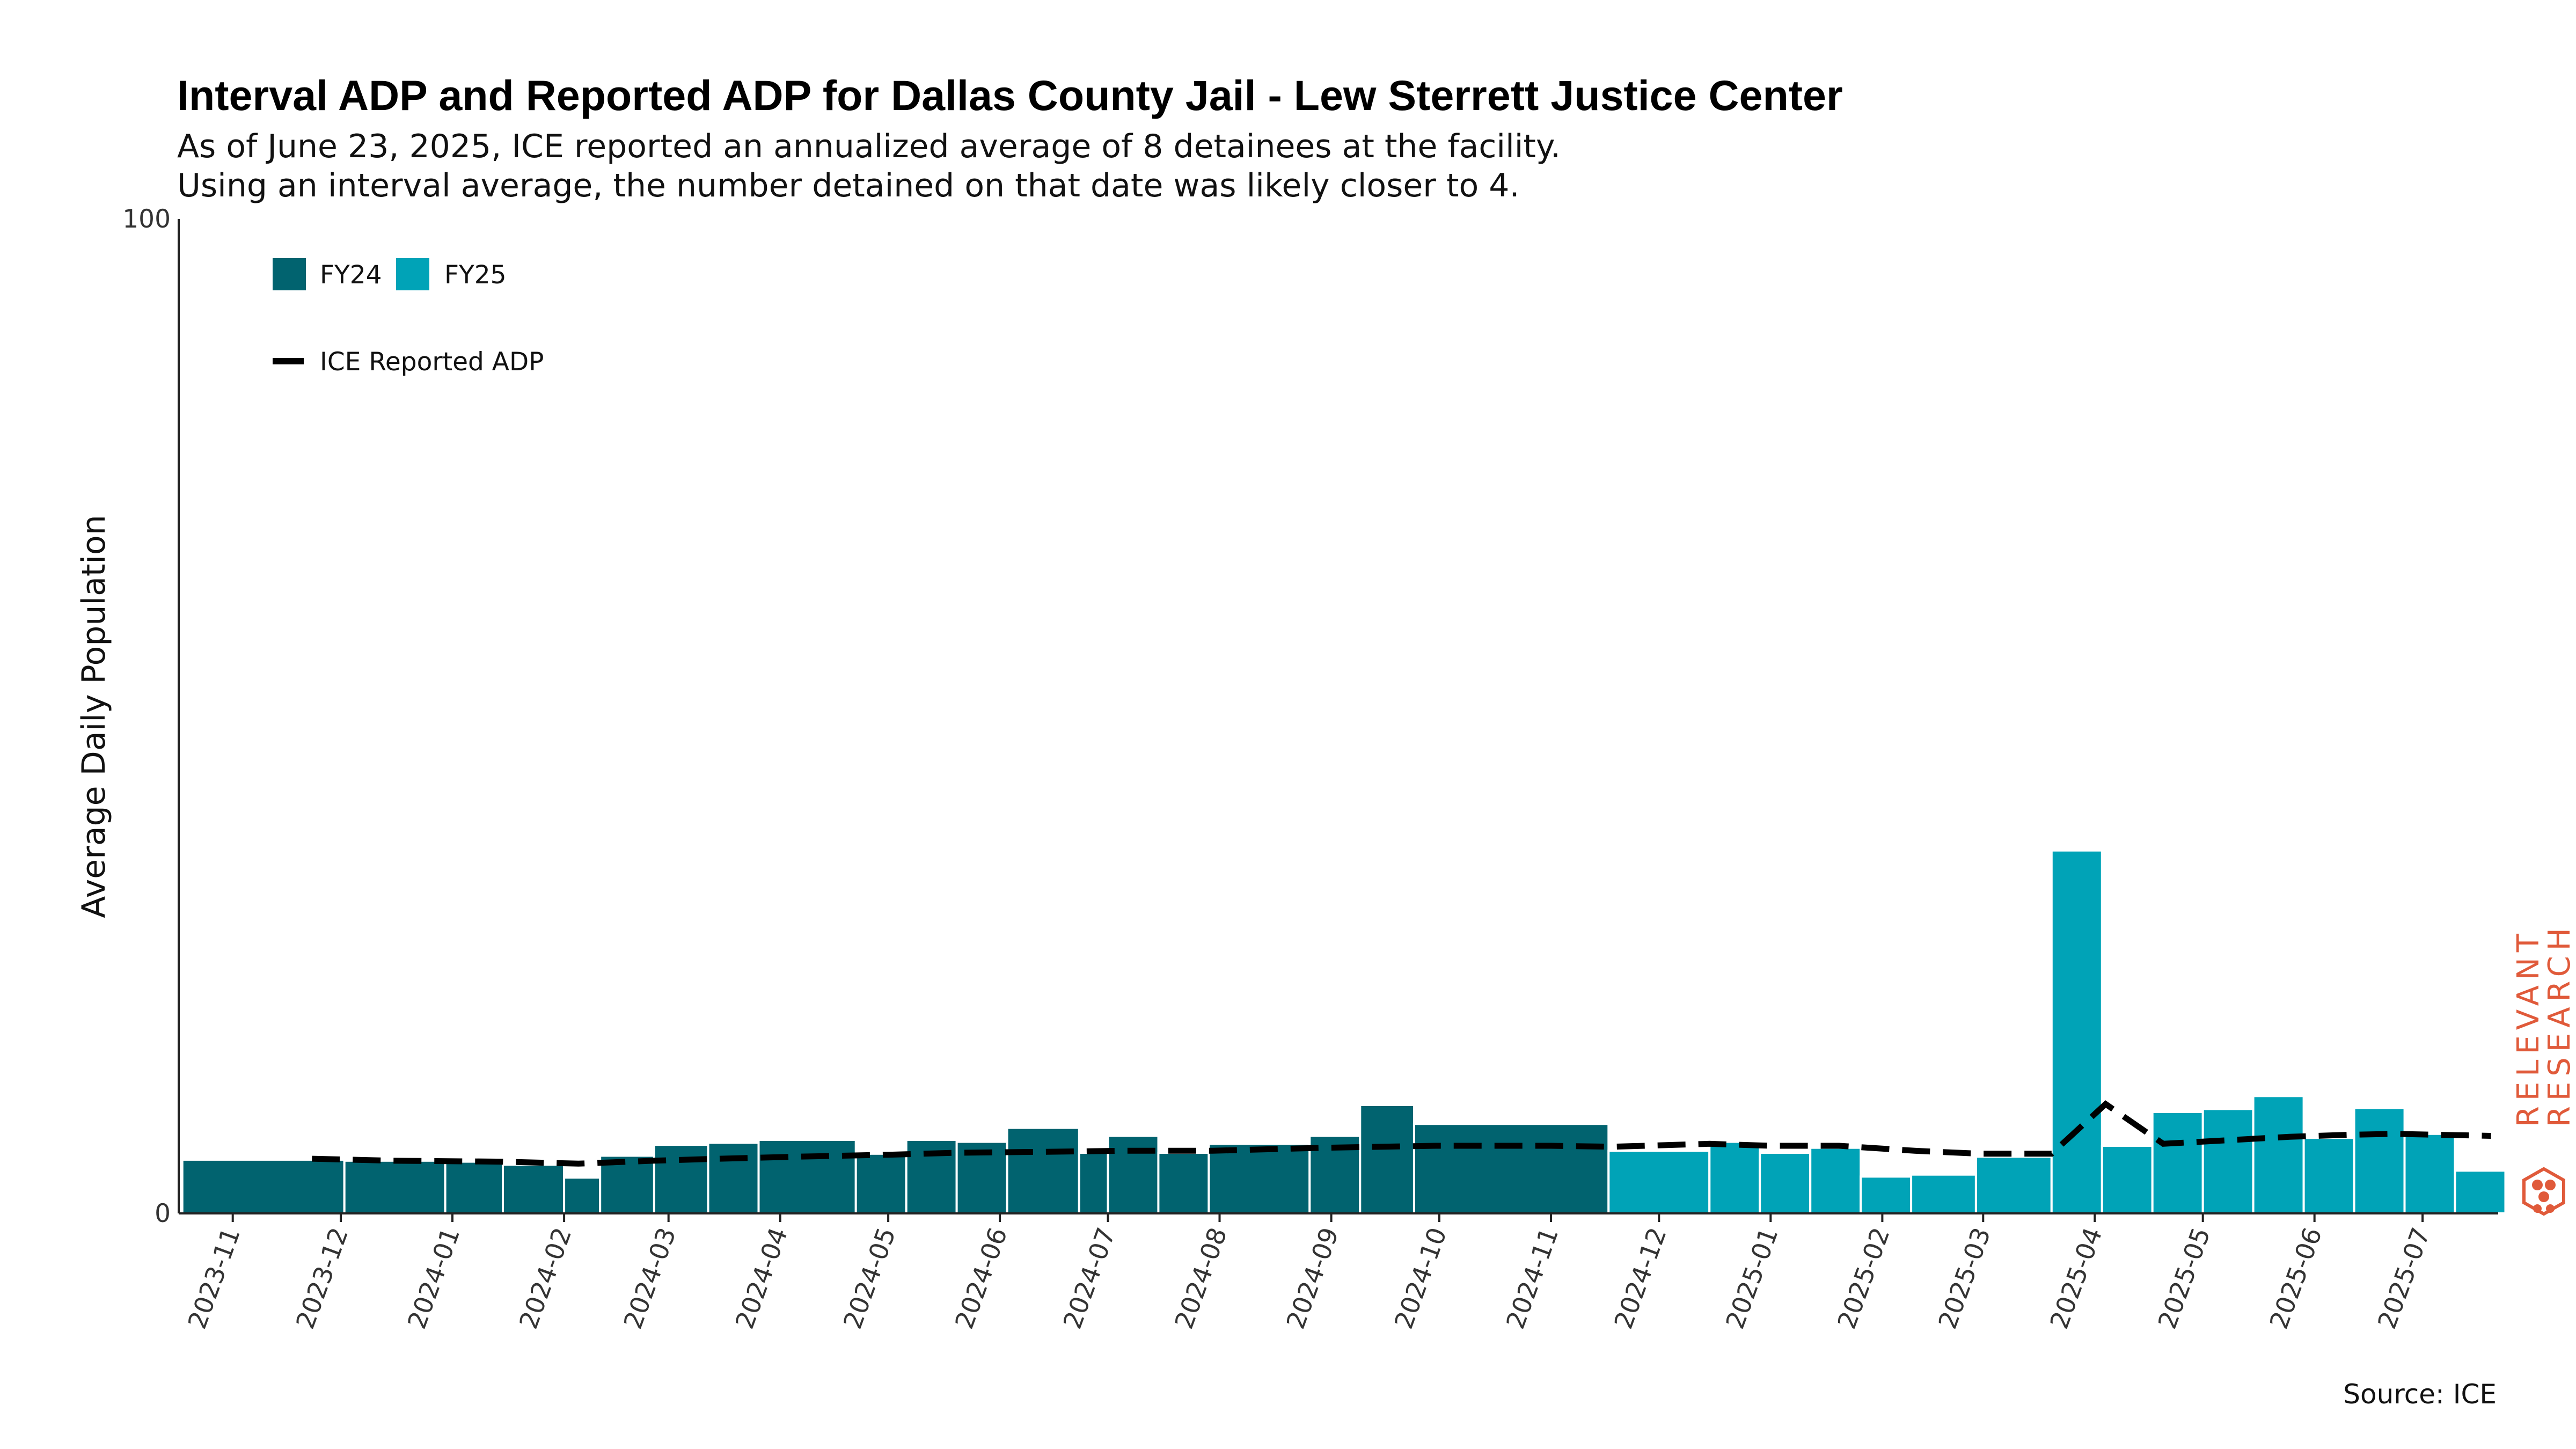 The height and width of the screenshot is (1449, 2576). I want to click on x-tick-label-2024-02: 2024-02, so click(546, 1278).